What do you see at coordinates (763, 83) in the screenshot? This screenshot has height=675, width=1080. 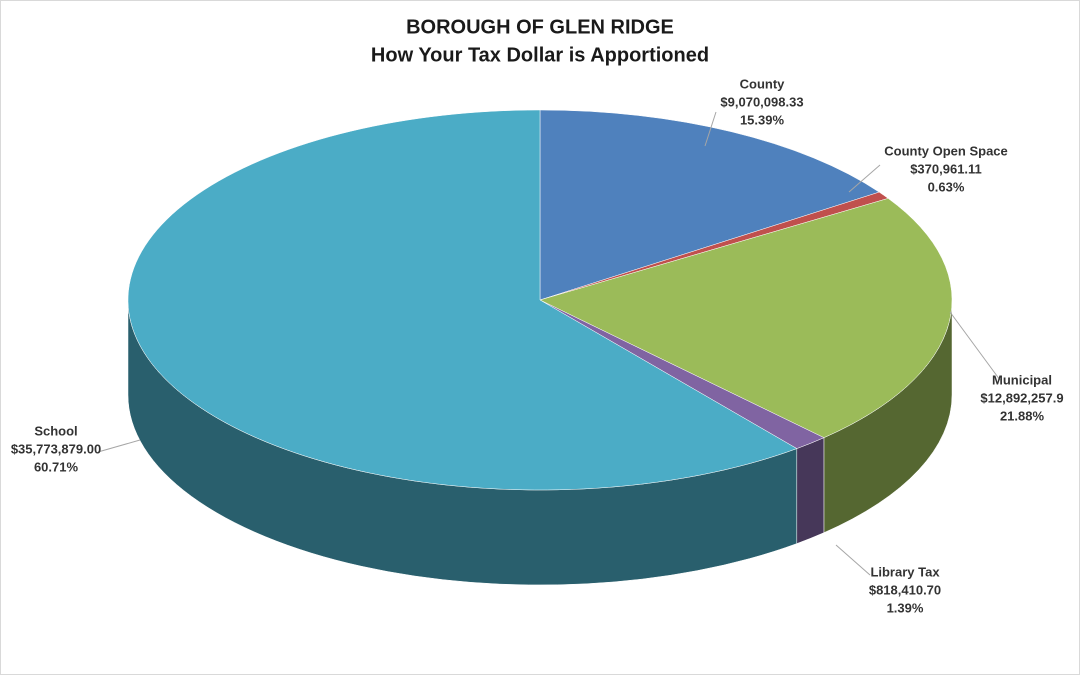 I see `data-label-name: County` at bounding box center [763, 83].